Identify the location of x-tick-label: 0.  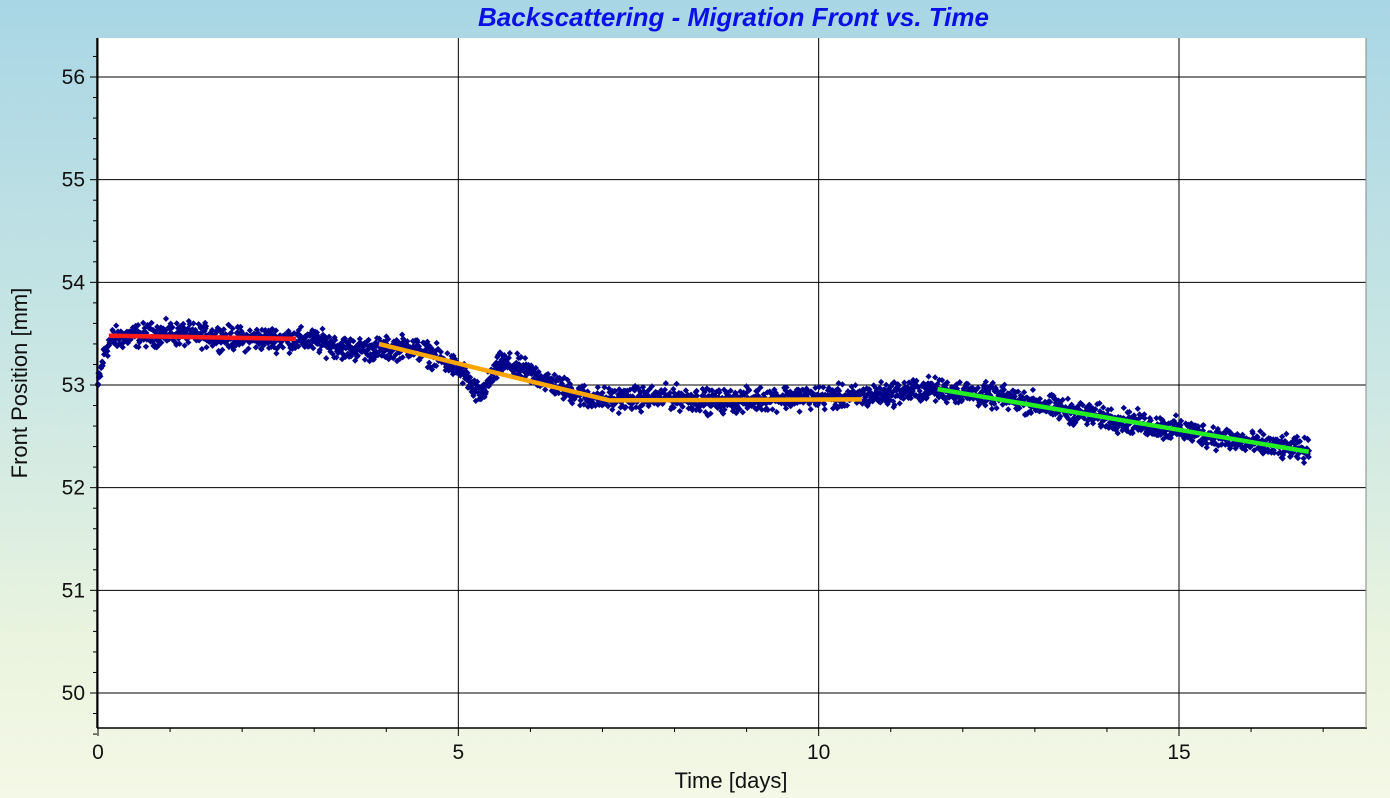
(98, 752).